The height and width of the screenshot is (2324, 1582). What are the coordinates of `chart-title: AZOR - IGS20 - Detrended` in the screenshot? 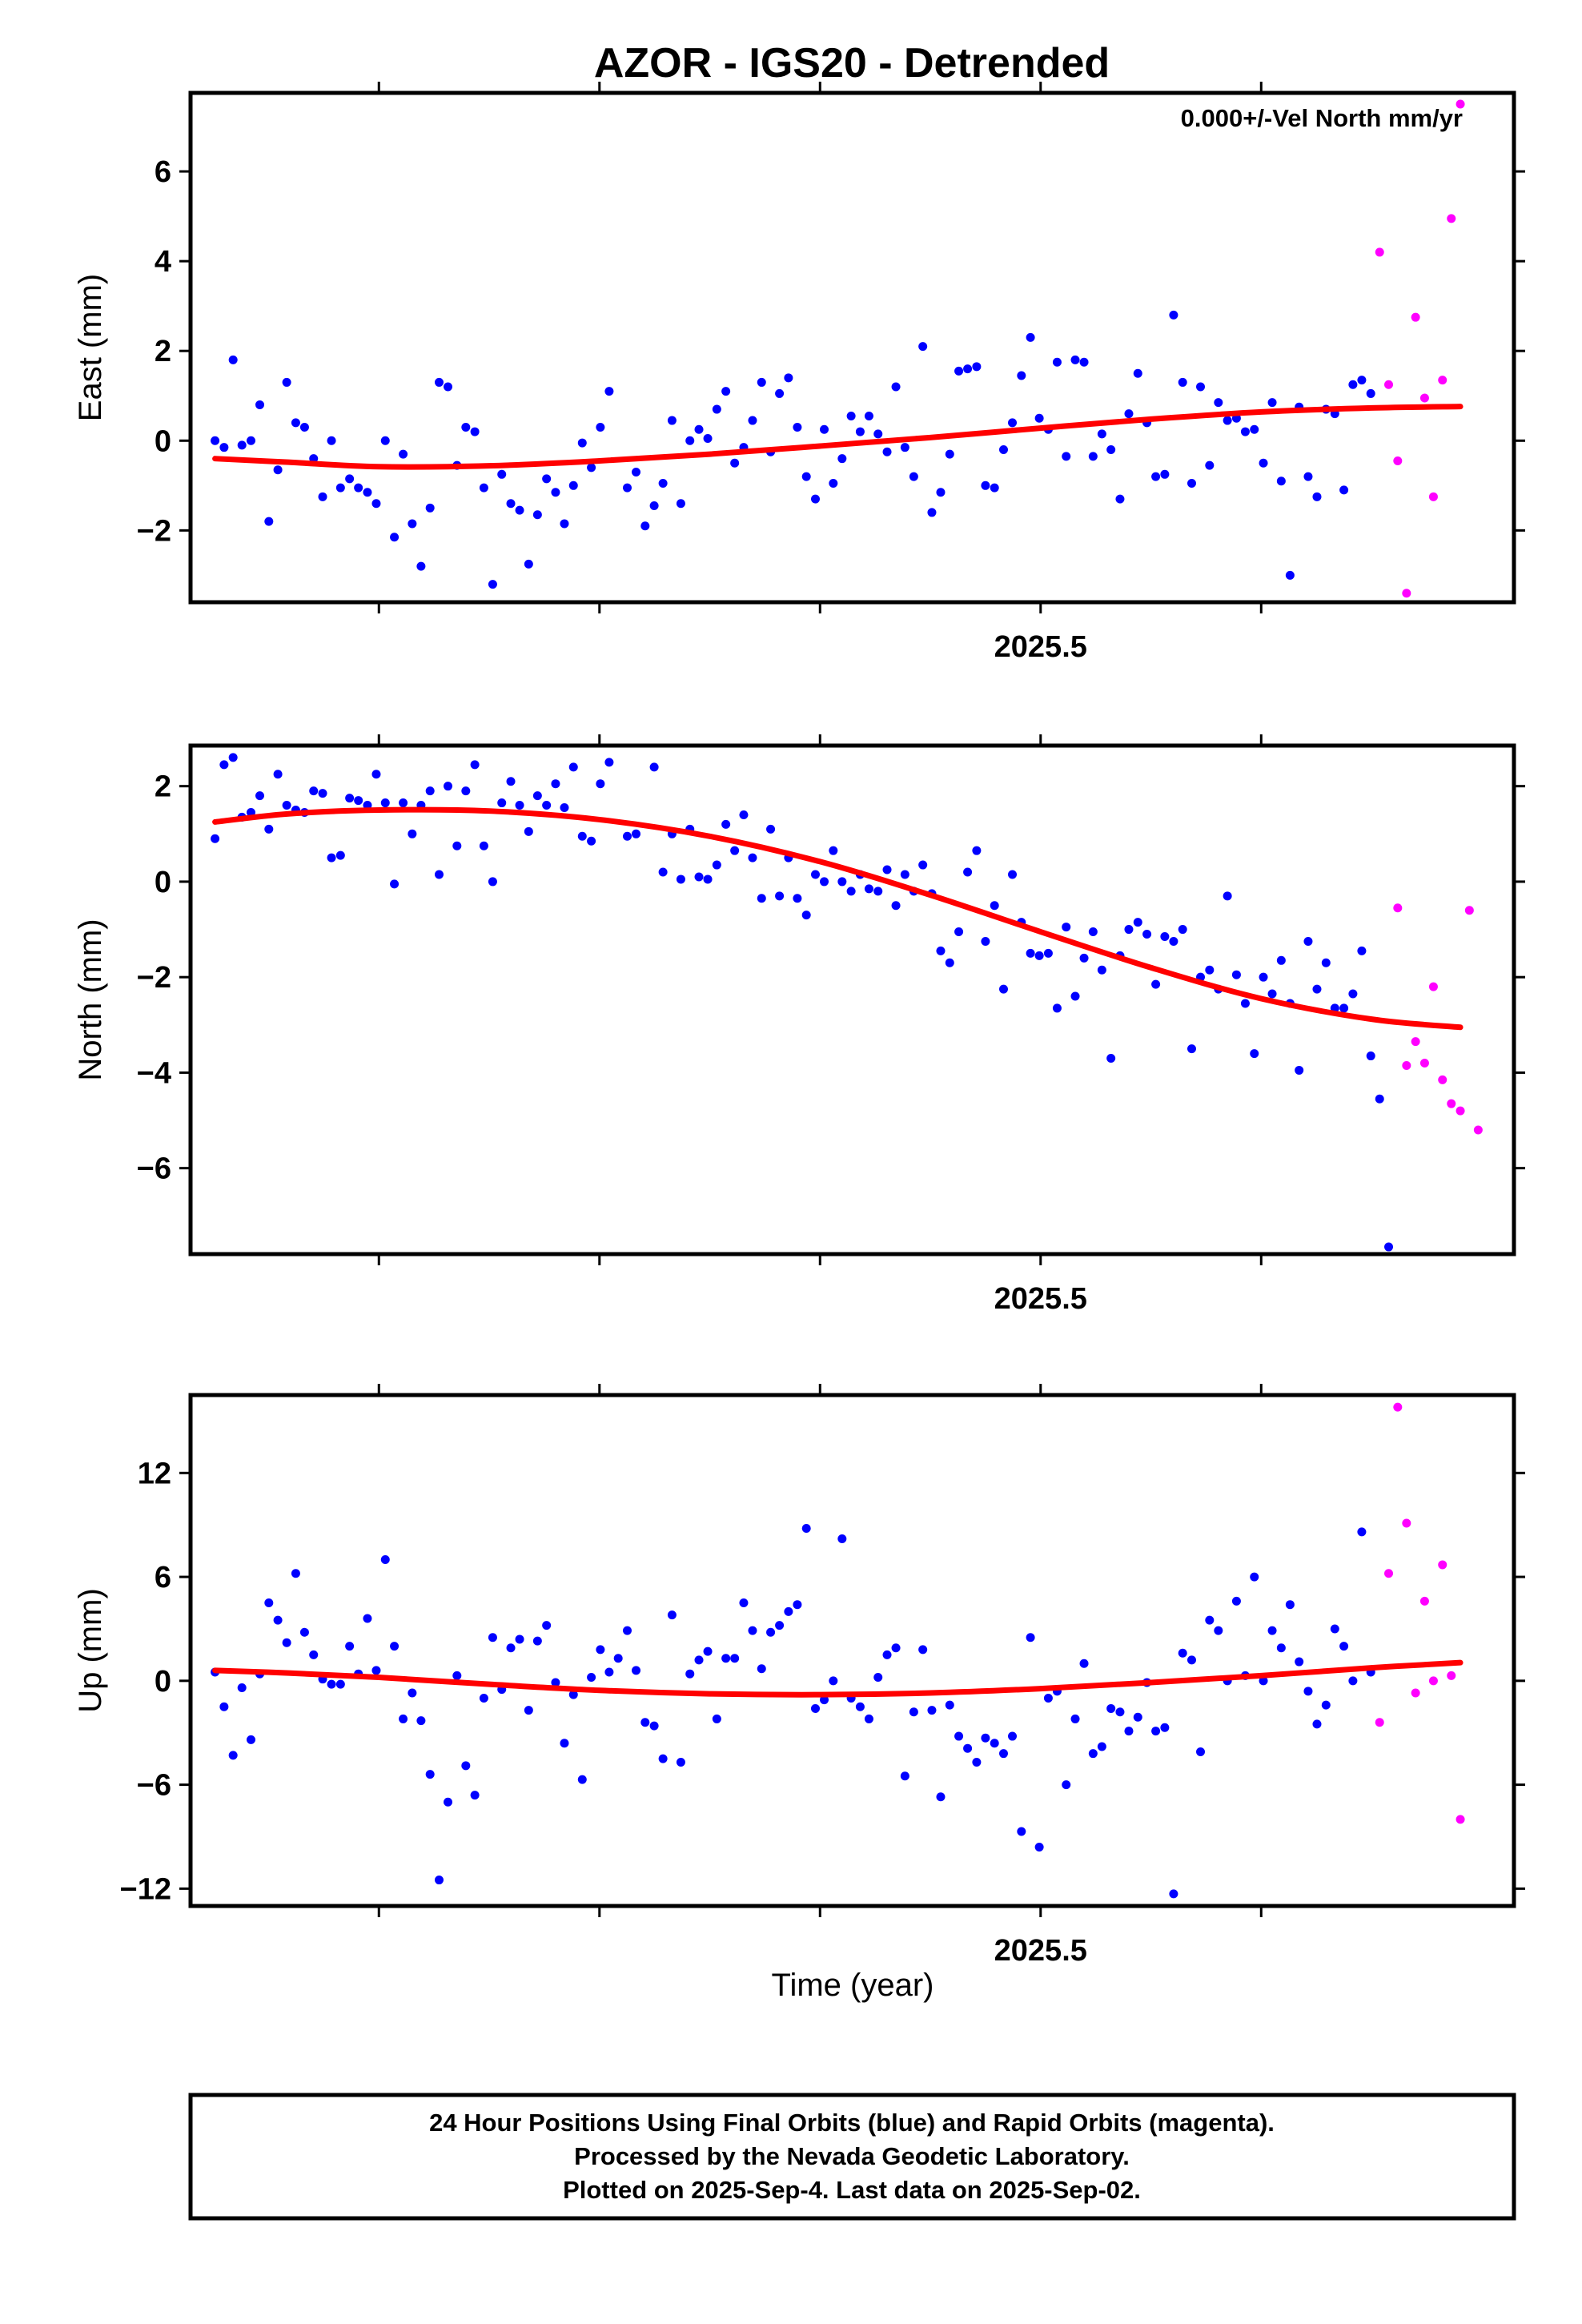 It's located at (852, 63).